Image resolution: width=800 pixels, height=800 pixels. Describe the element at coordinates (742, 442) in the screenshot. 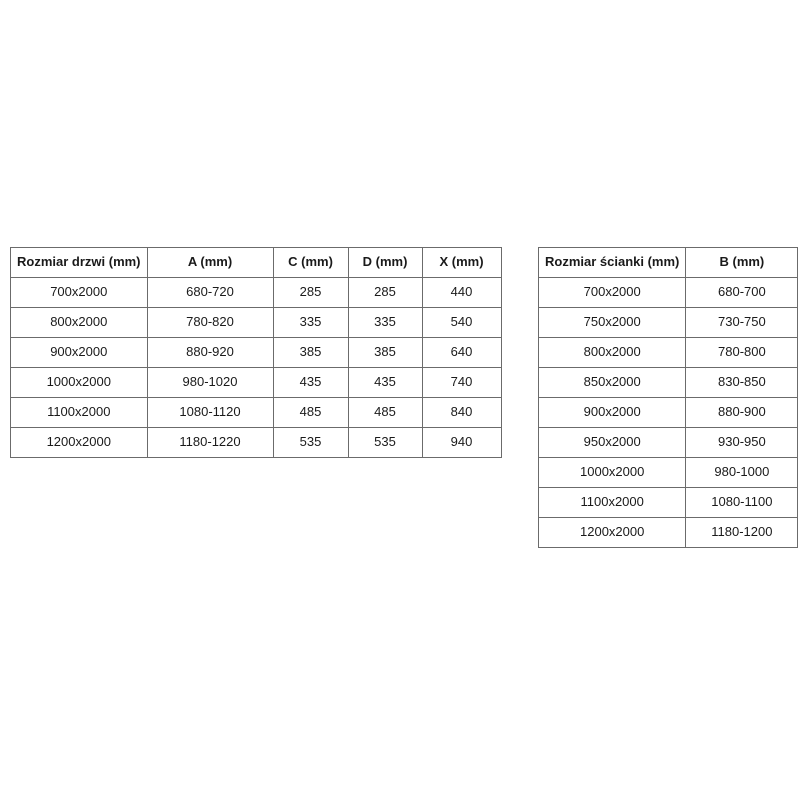

I see `cell-b: 930-950` at that location.